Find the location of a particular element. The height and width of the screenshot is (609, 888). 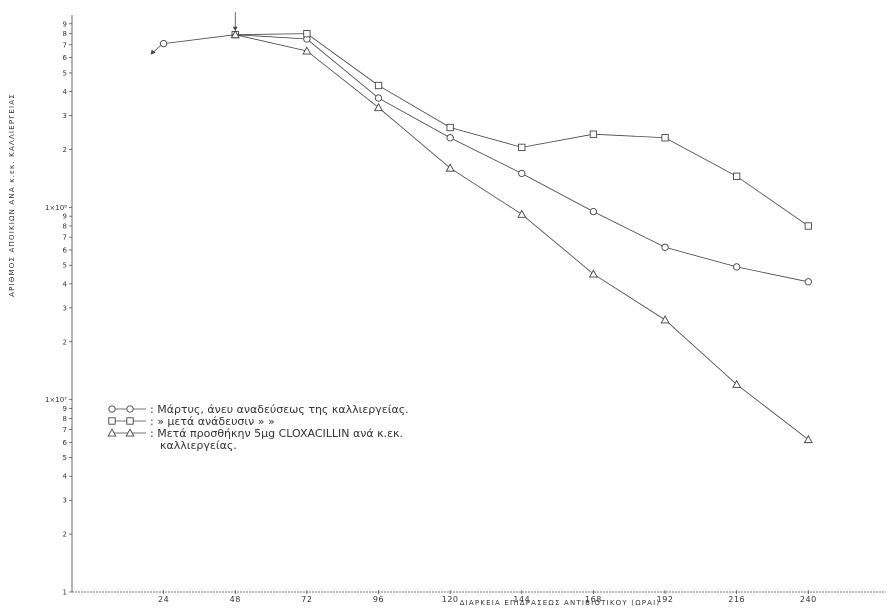

x-tick-label: 144 is located at coordinates (521, 599).